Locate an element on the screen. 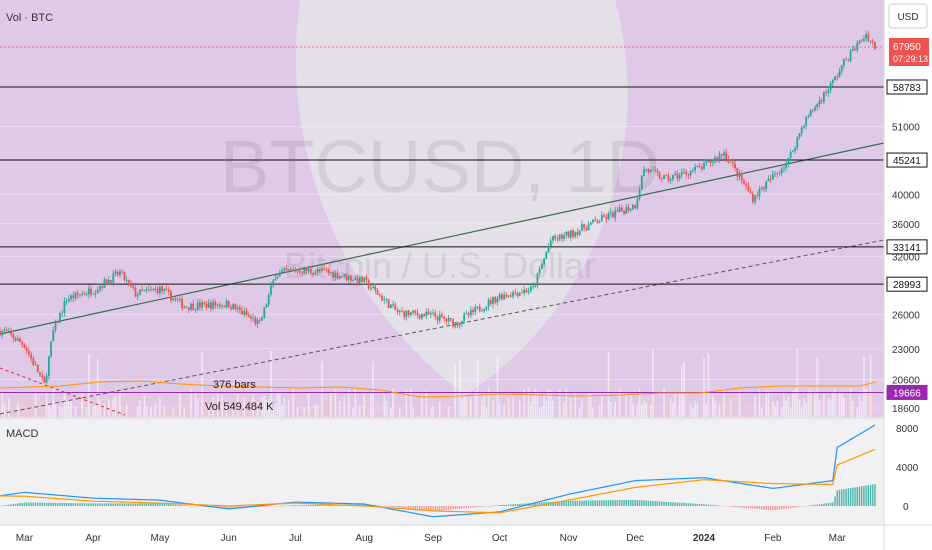  last-price-value: 67950 is located at coordinates (907, 47).